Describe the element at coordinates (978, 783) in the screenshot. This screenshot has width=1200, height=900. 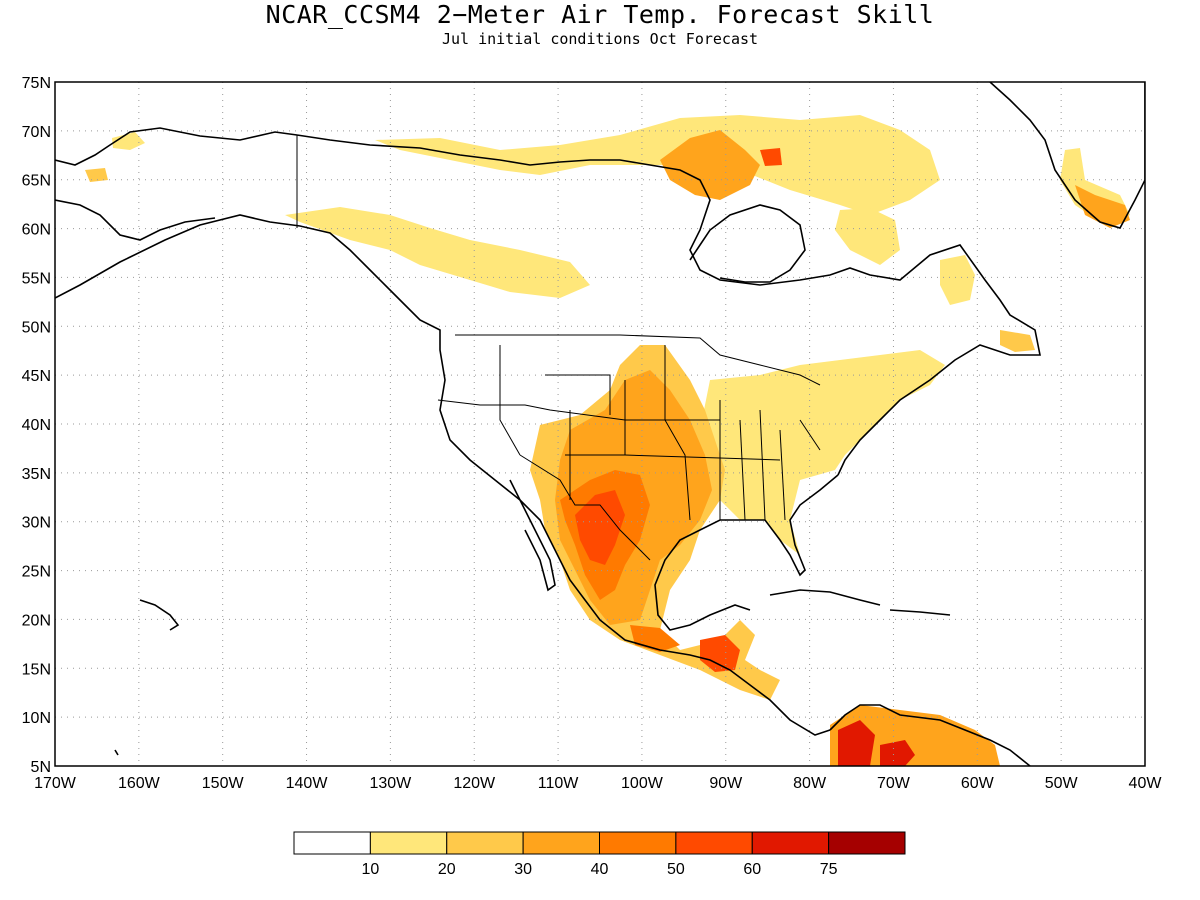
I see `lon-label: 60W` at that location.